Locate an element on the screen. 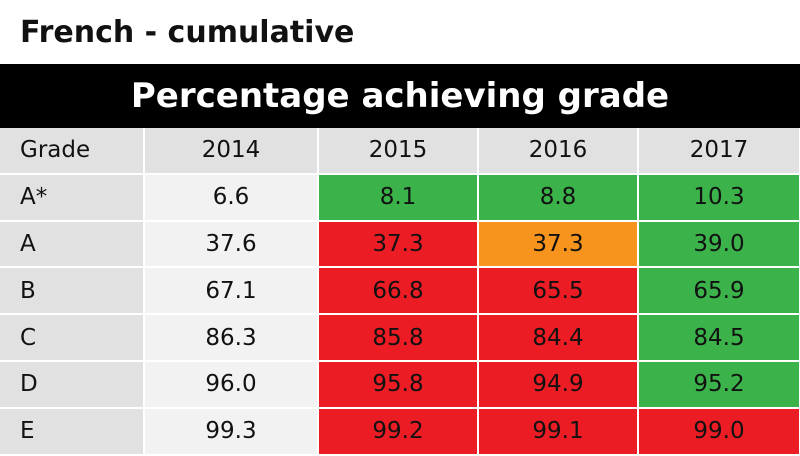  header-2016: 2016 is located at coordinates (558, 151).